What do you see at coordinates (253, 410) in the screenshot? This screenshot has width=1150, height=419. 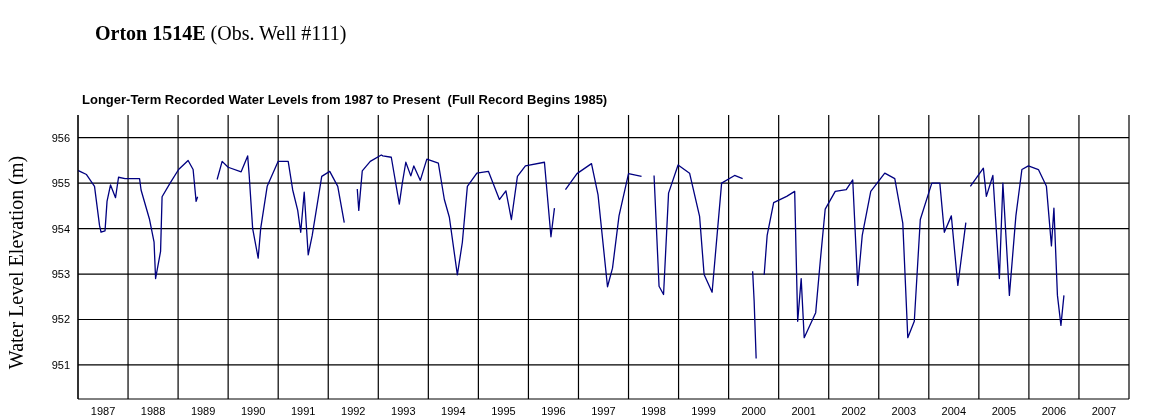 I see `x-tick-label: 1990` at bounding box center [253, 410].